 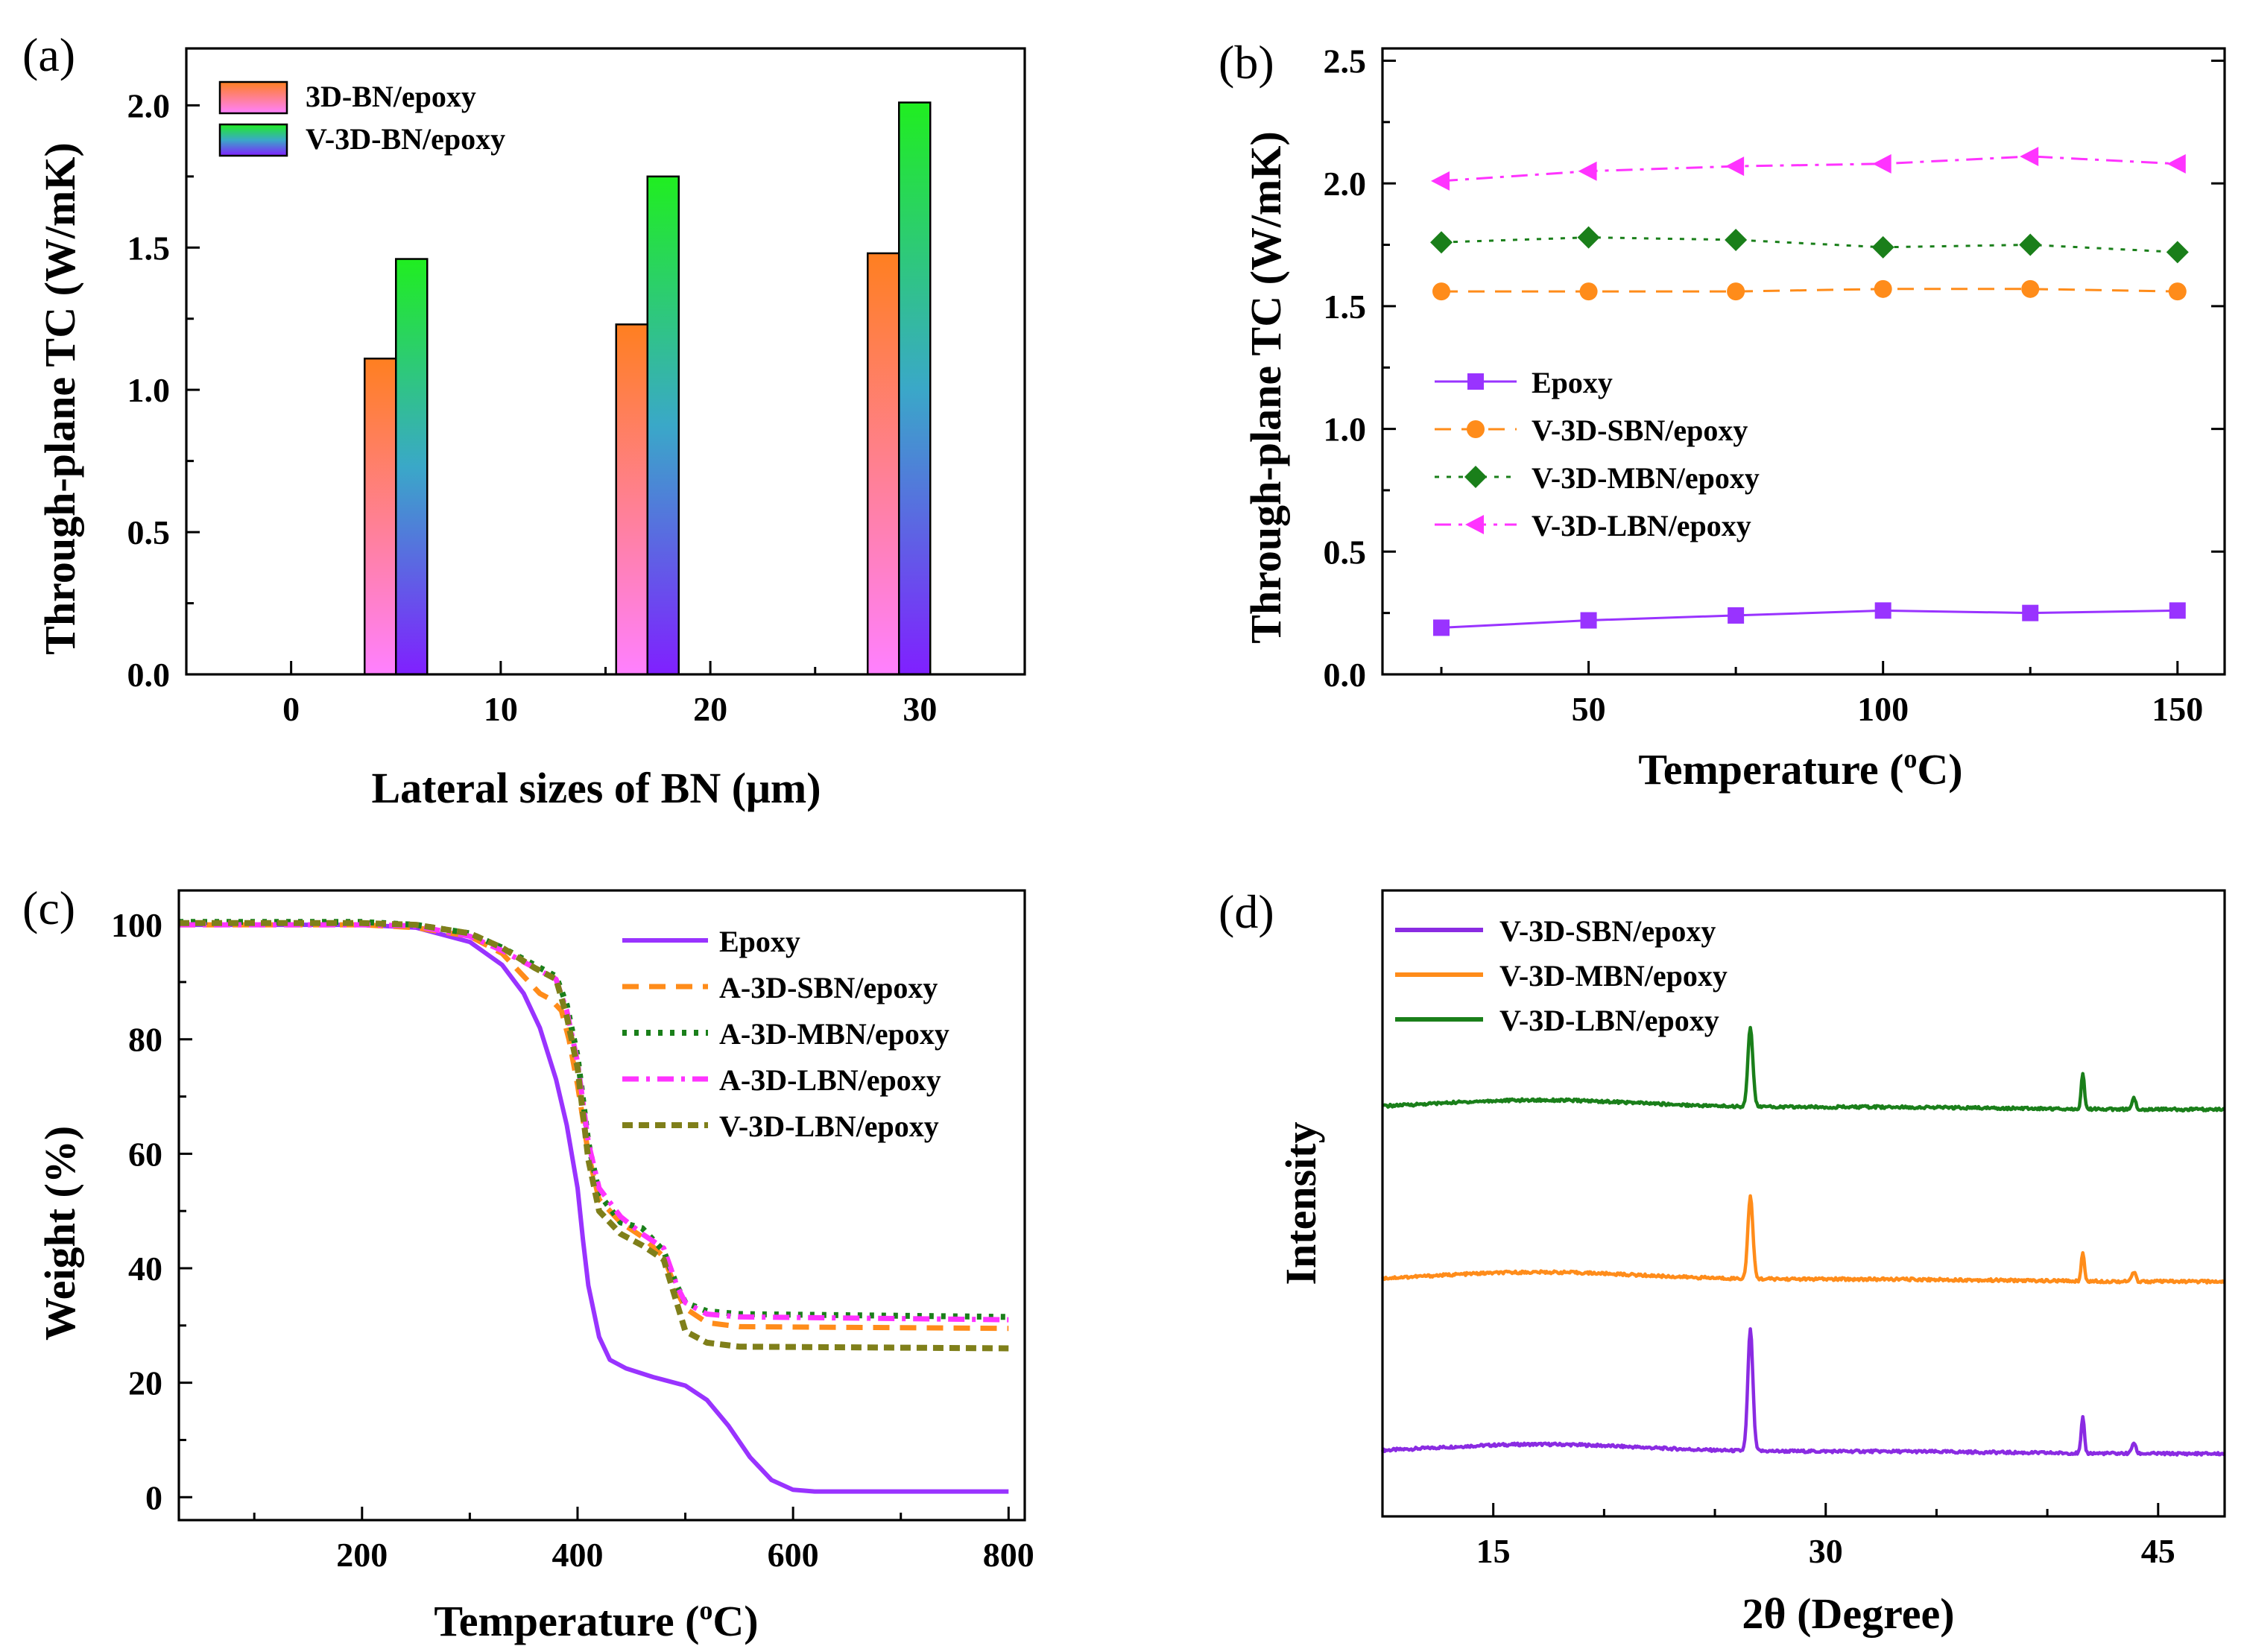 I want to click on panel-a-ytick-label: 2.0, so click(x=149, y=105).